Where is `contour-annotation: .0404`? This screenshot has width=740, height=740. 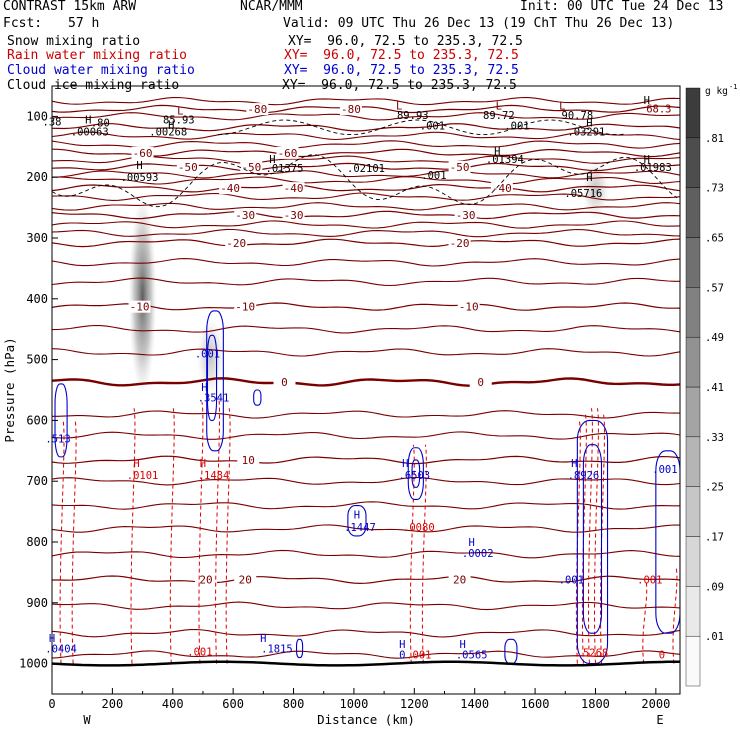 contour-annotation: .0404 is located at coordinates (61, 649).